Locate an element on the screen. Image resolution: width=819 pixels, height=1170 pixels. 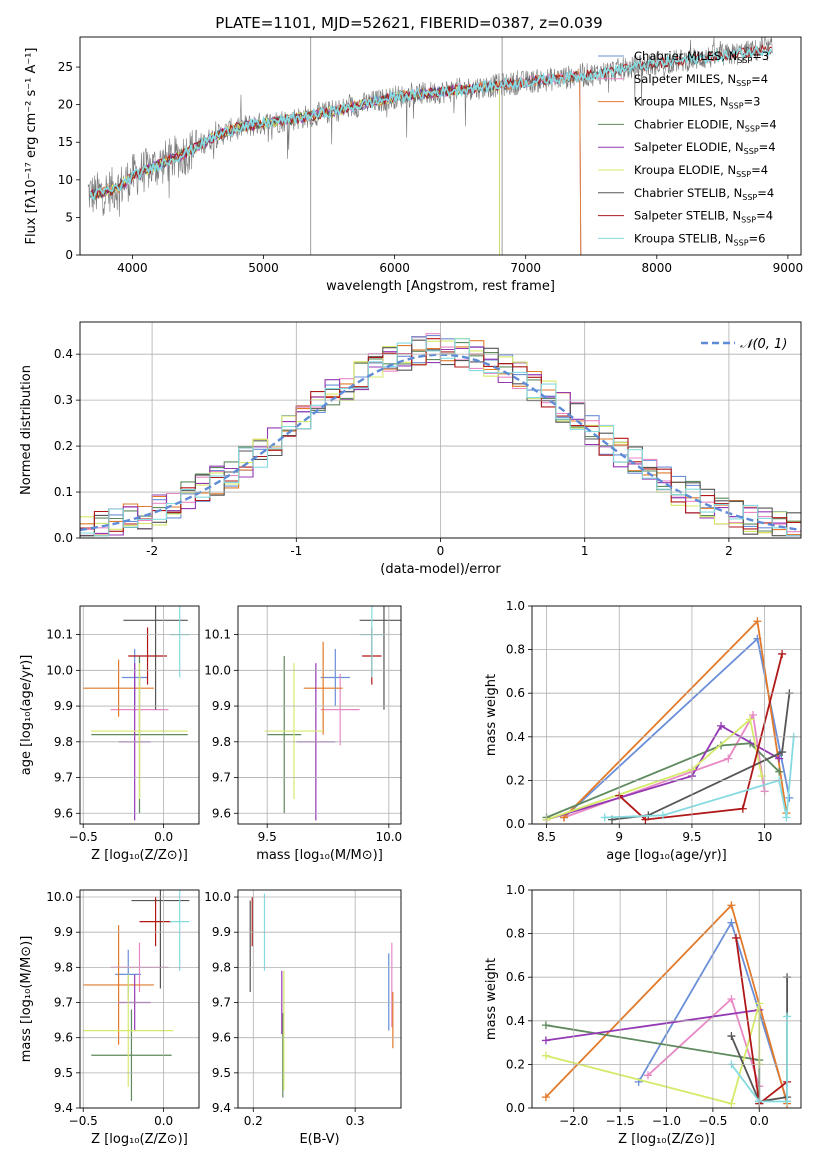
legend-label: Chabrier ELODIE, NSSP=4 is located at coordinates (705, 125).